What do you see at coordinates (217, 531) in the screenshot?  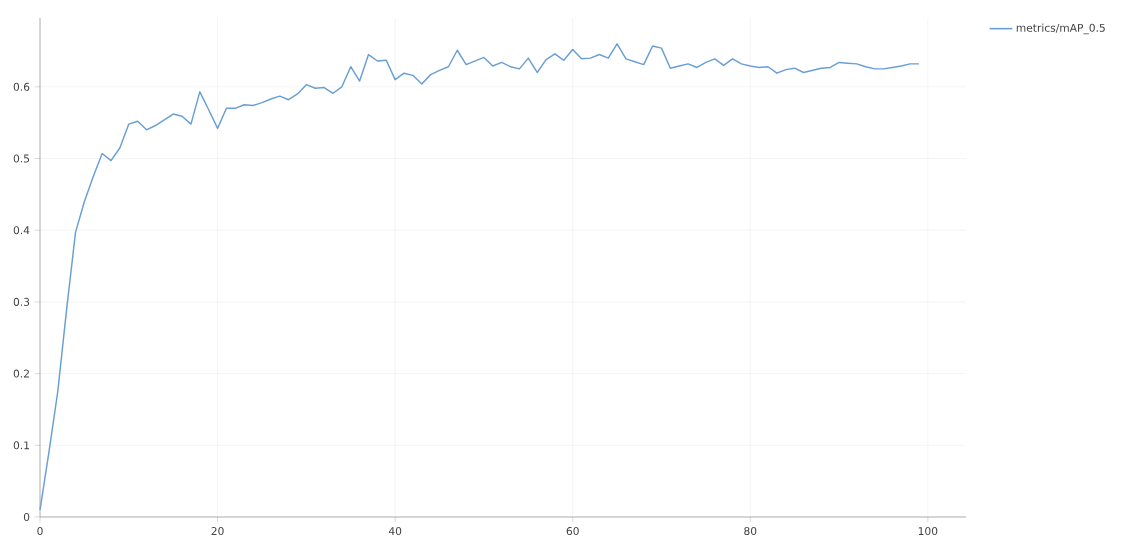 I see `x-tick-label: 20` at bounding box center [217, 531].